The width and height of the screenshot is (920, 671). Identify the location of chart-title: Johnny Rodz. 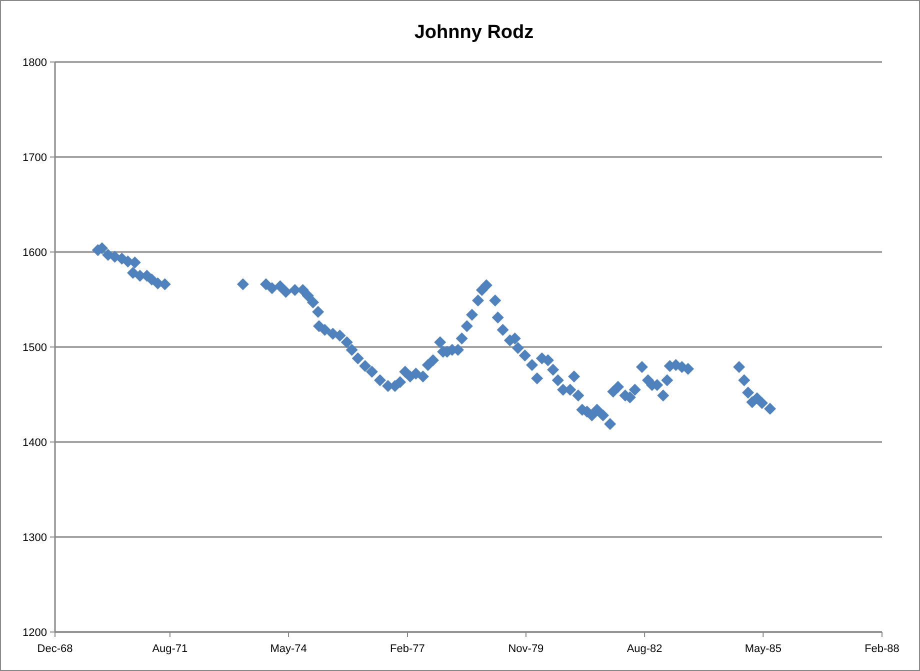
(474, 32).